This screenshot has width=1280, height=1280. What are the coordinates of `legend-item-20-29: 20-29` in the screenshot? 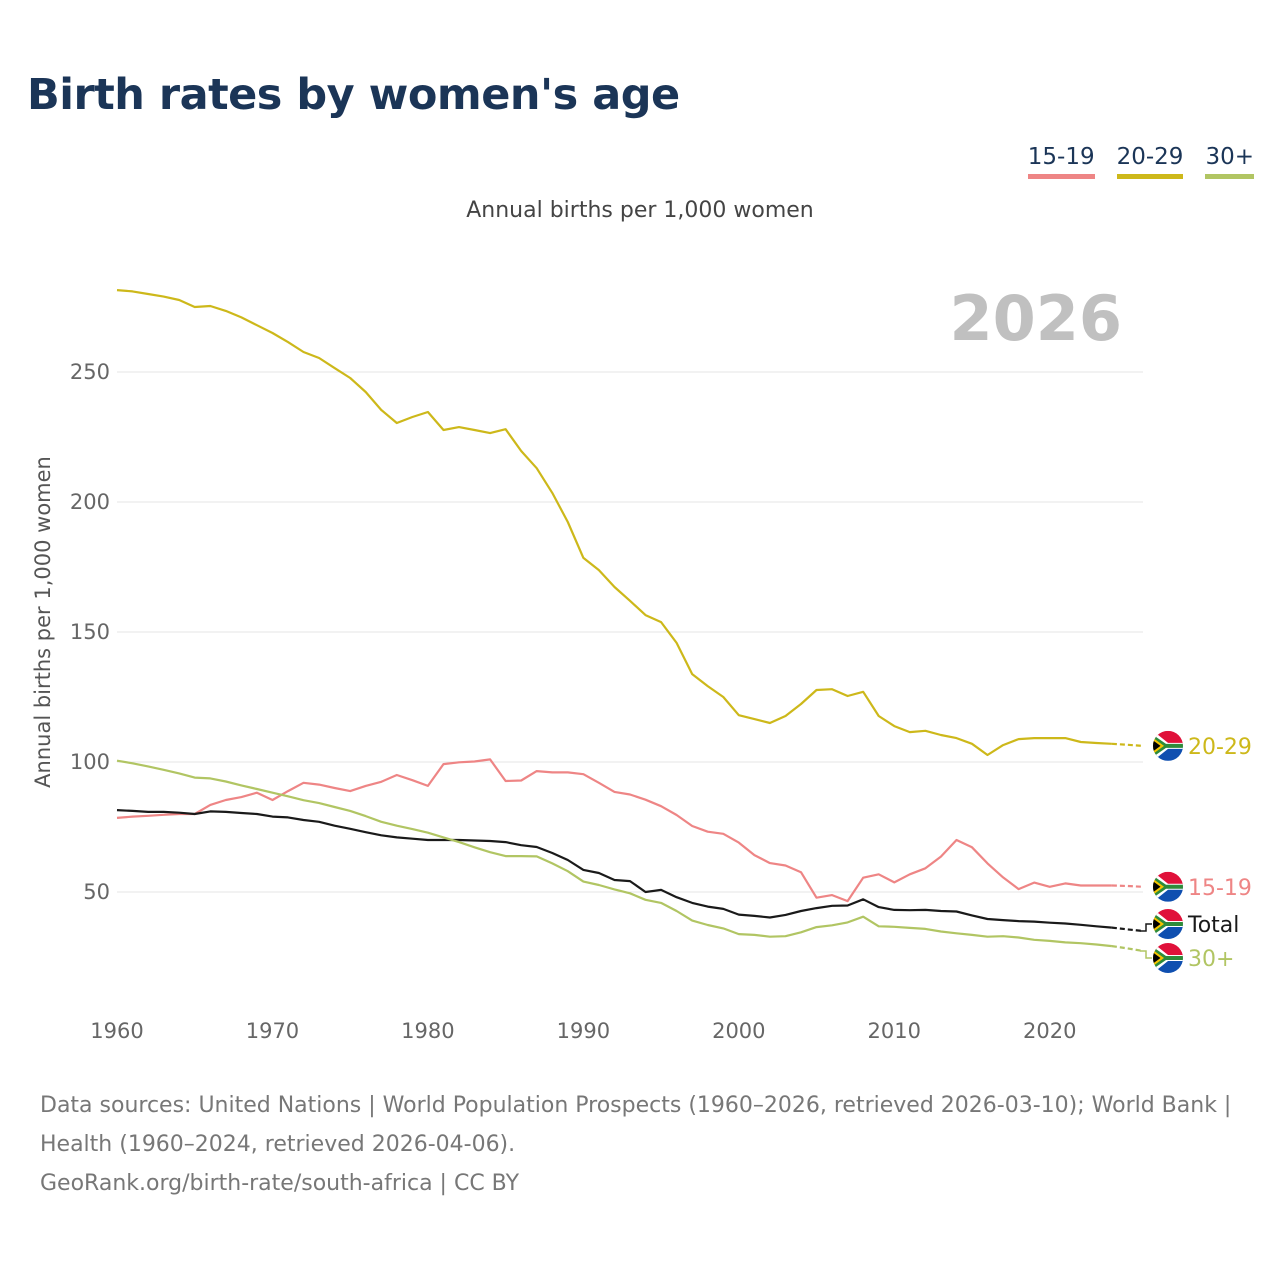 It's located at (1150, 161).